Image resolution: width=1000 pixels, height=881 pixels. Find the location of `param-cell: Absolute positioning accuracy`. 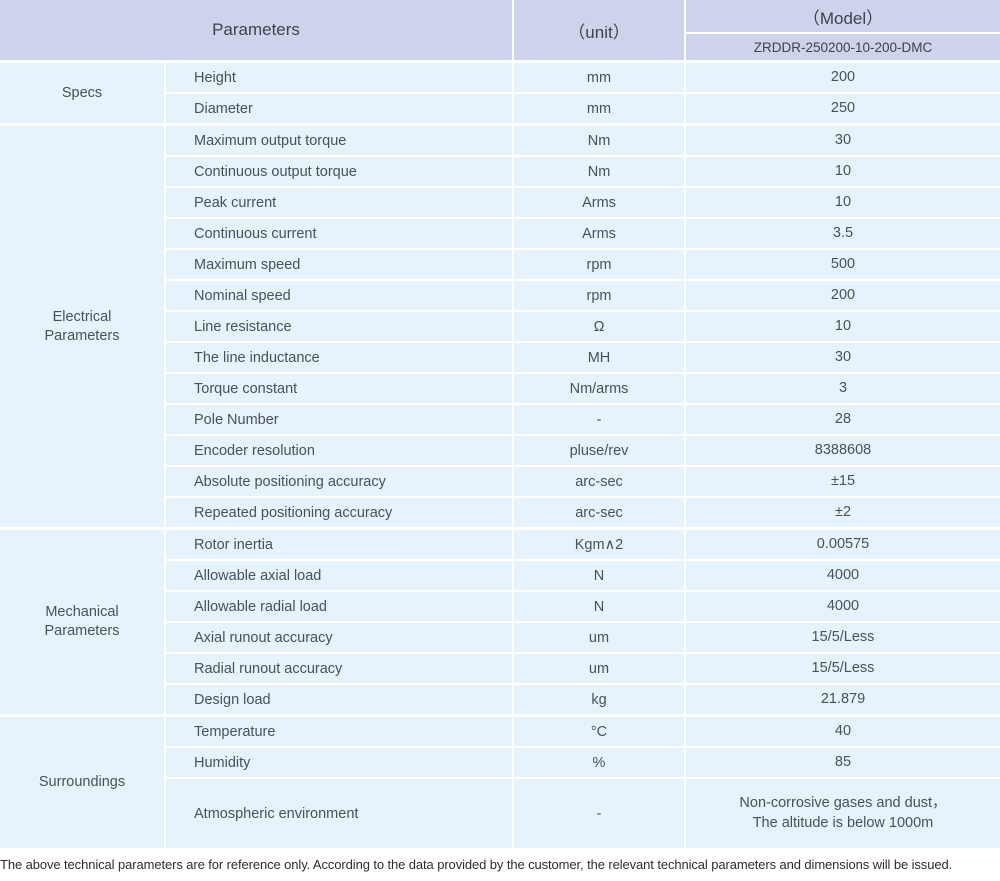

param-cell: Absolute positioning accuracy is located at coordinates (339, 481).